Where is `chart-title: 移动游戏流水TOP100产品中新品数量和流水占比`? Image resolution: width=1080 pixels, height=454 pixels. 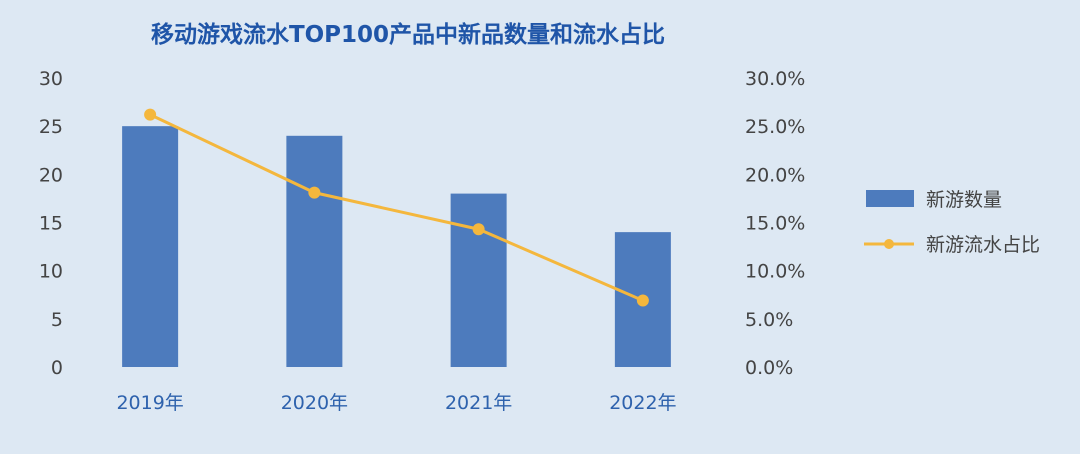 chart-title: 移动游戏流水TOP100产品中新品数量和流水占比 is located at coordinates (408, 34).